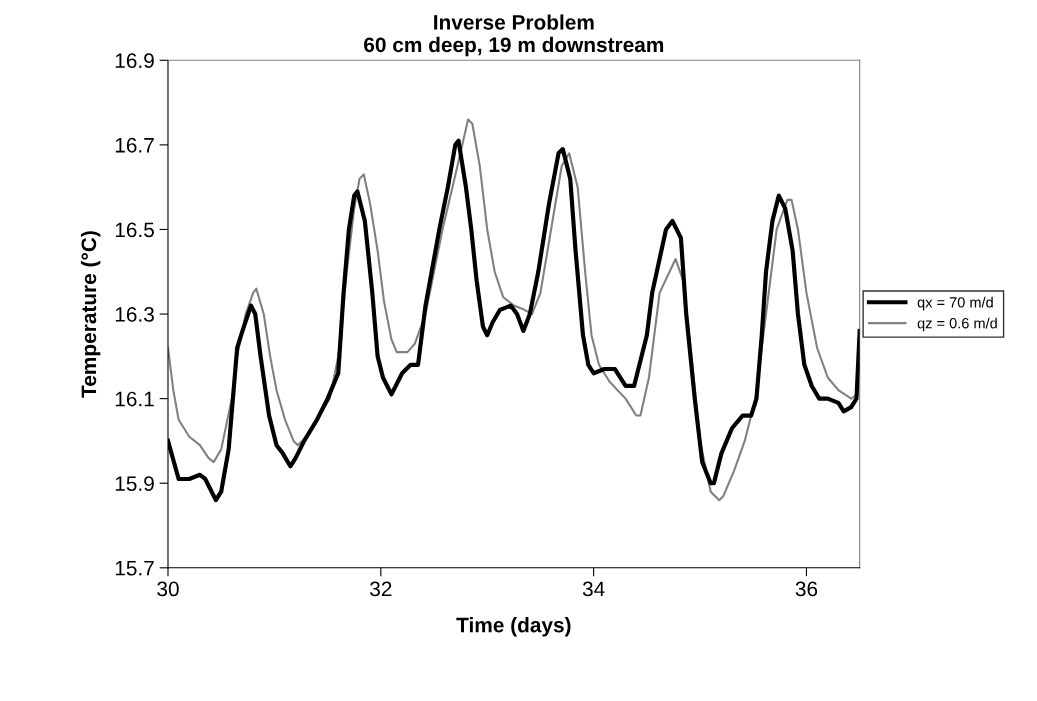  What do you see at coordinates (593, 589) in the screenshot?
I see `x-tick-label: 34` at bounding box center [593, 589].